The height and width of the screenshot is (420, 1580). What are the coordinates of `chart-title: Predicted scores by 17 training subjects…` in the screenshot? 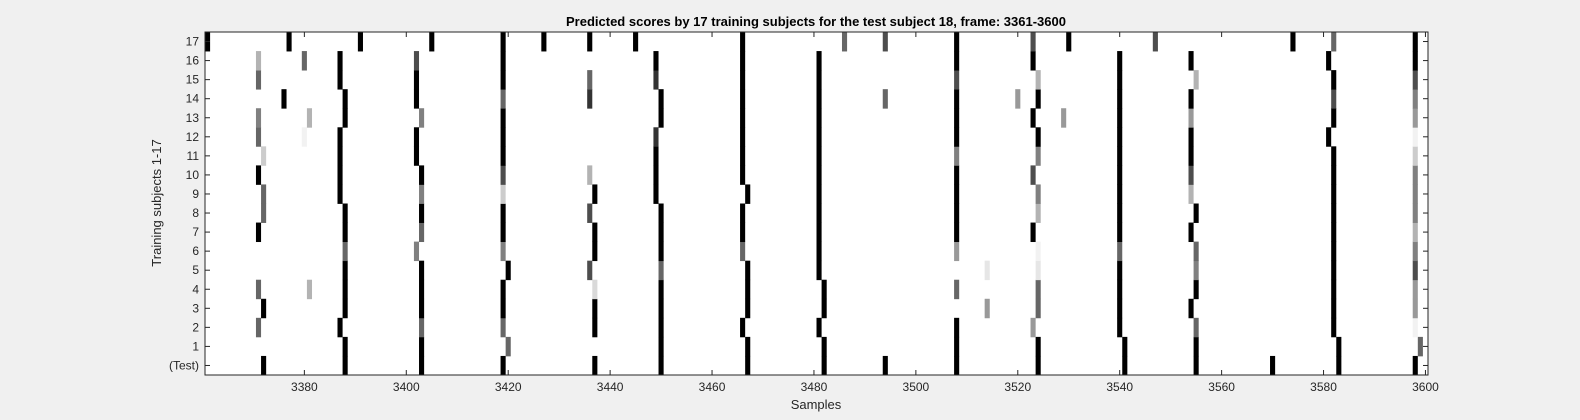 It's located at (816, 21).